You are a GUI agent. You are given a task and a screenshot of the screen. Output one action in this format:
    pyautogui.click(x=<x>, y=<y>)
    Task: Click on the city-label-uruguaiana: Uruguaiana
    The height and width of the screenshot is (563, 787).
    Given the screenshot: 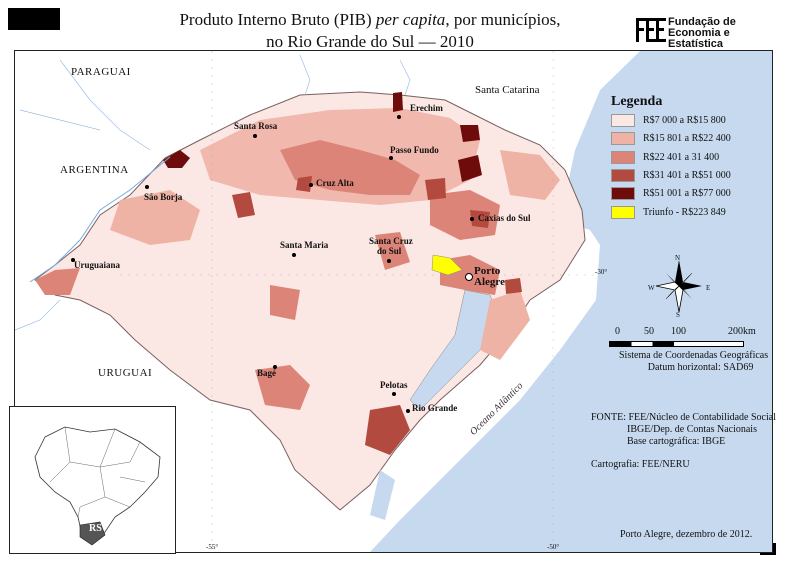 What is the action you would take?
    pyautogui.click(x=97, y=265)
    